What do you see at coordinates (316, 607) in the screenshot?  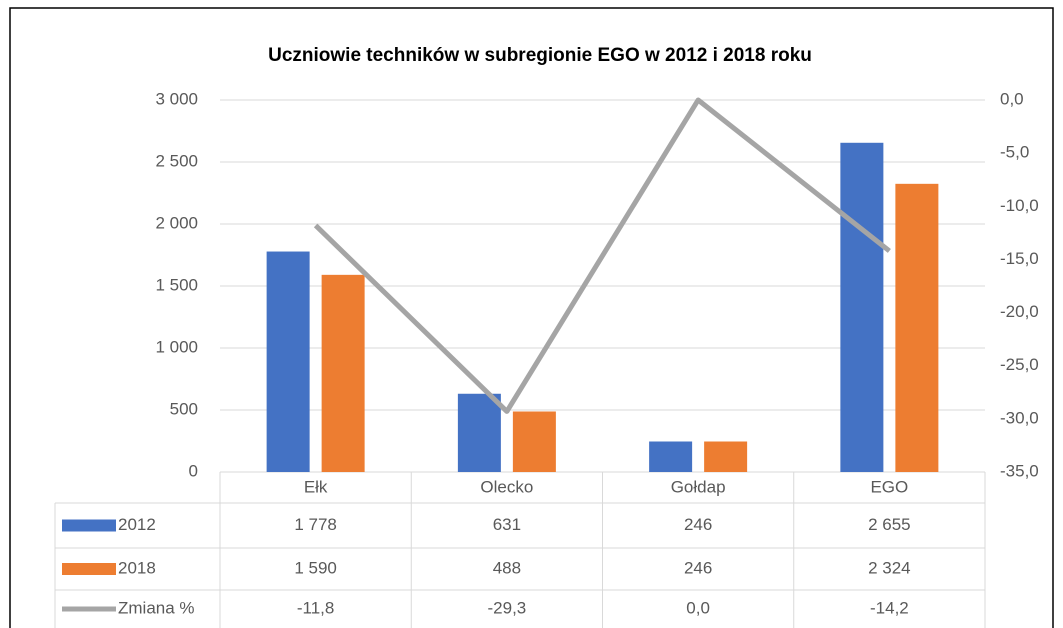 I see `table-cell: -11,8` at bounding box center [316, 607].